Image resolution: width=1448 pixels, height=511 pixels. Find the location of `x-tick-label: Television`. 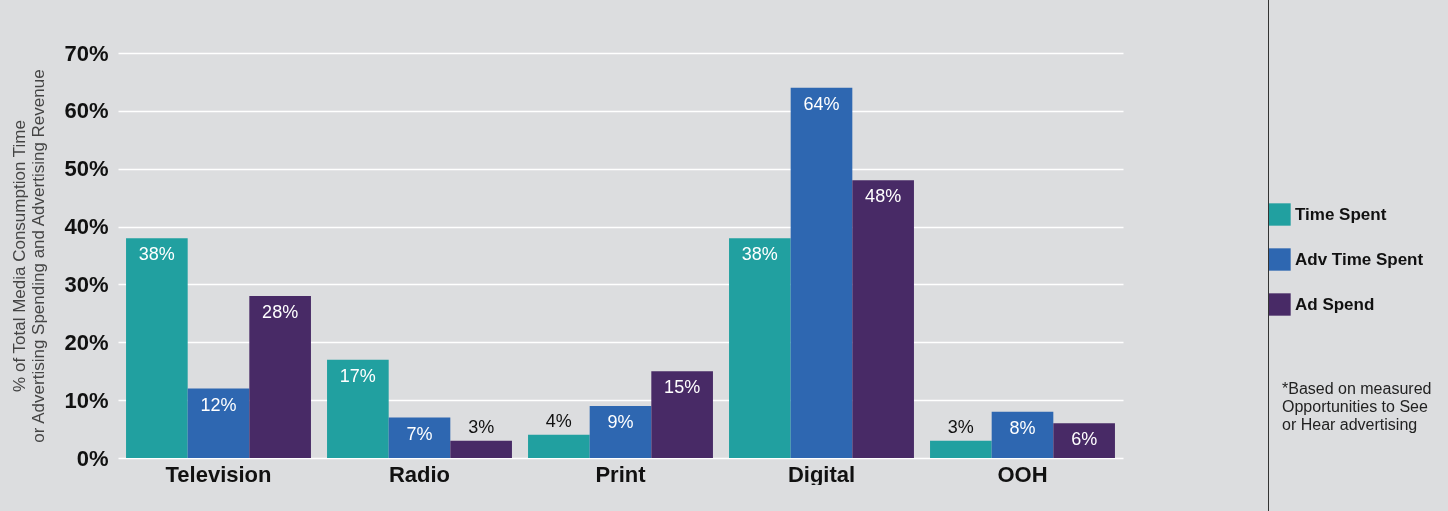

x-tick-label: Television is located at coordinates (218, 474).